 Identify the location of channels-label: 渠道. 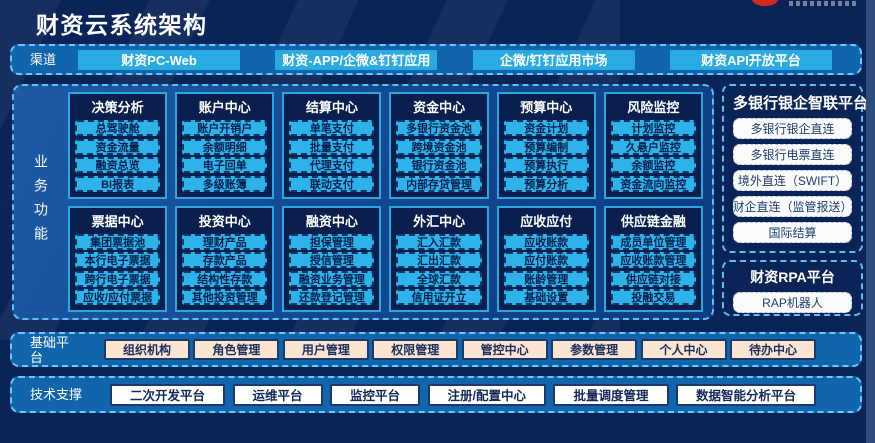
(43, 59).